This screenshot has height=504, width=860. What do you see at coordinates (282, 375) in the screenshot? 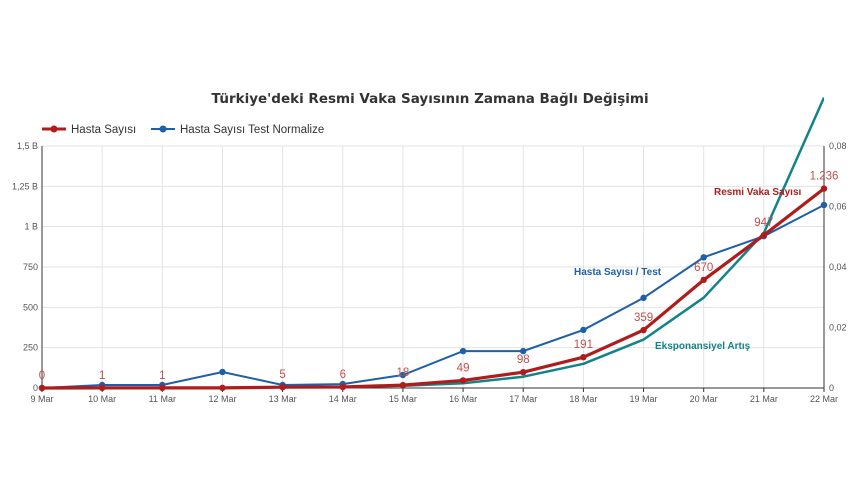
I see `data-label-hasta-sayisi: 5` at bounding box center [282, 375].